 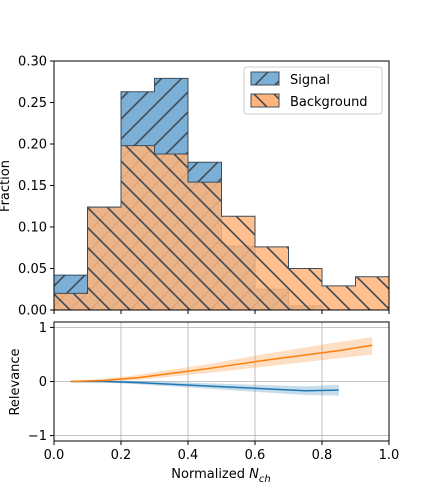 I want to click on legend-label-background: Background, so click(x=329, y=102).